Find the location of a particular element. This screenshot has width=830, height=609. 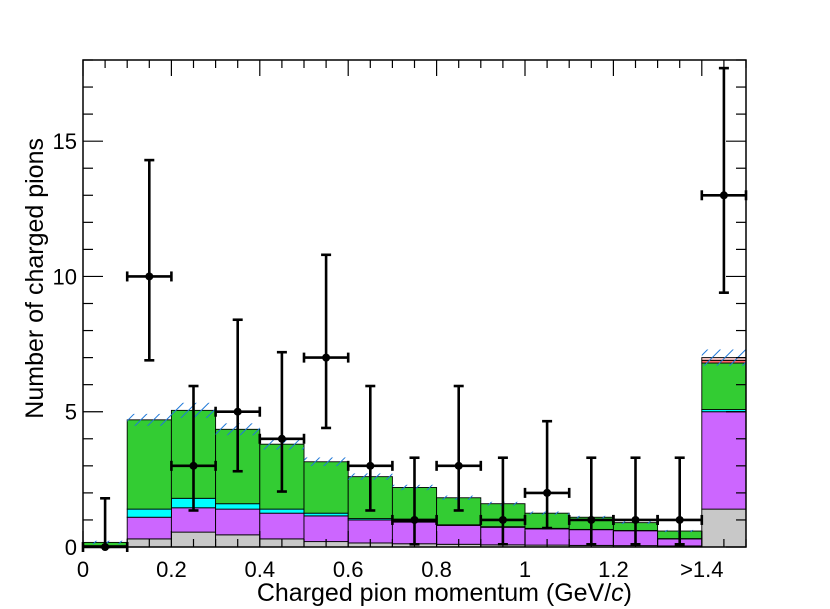

band-b1 is located at coordinates (149, 419).